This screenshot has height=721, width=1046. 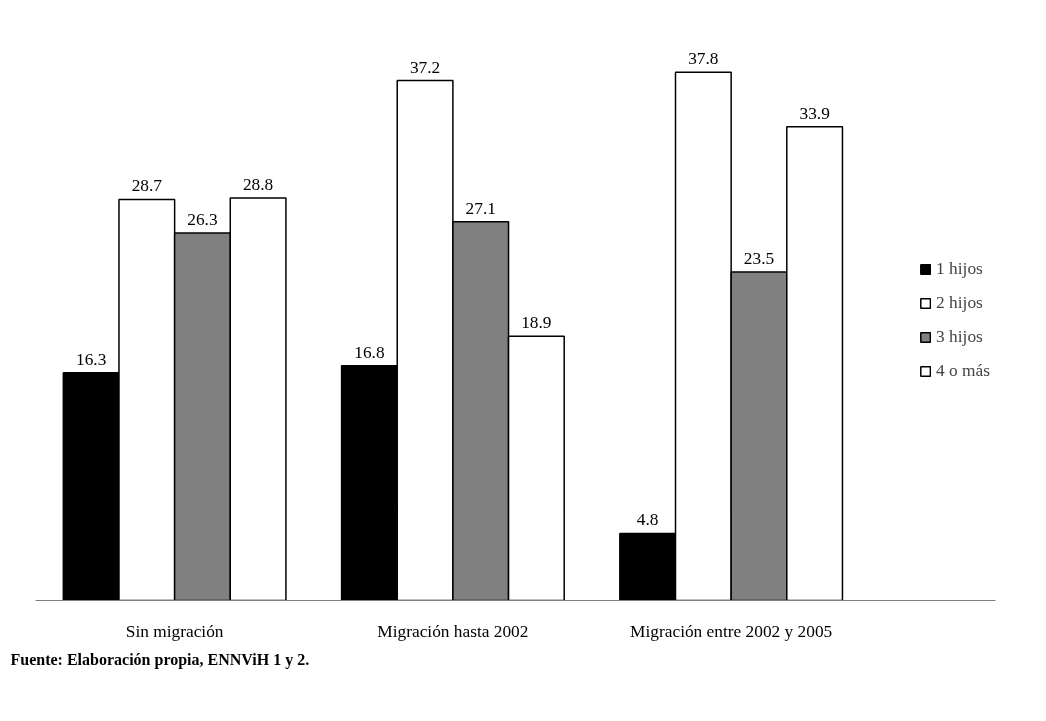 What do you see at coordinates (647, 520) in the screenshot?
I see `data-label: 4.8` at bounding box center [647, 520].